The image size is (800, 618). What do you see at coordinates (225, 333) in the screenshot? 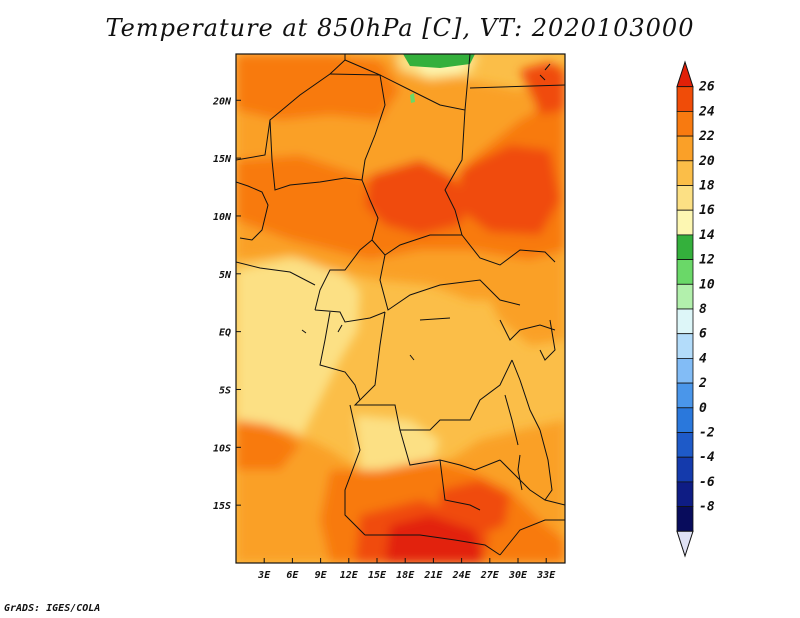
I see `y-tick-label: EQ` at bounding box center [225, 333].